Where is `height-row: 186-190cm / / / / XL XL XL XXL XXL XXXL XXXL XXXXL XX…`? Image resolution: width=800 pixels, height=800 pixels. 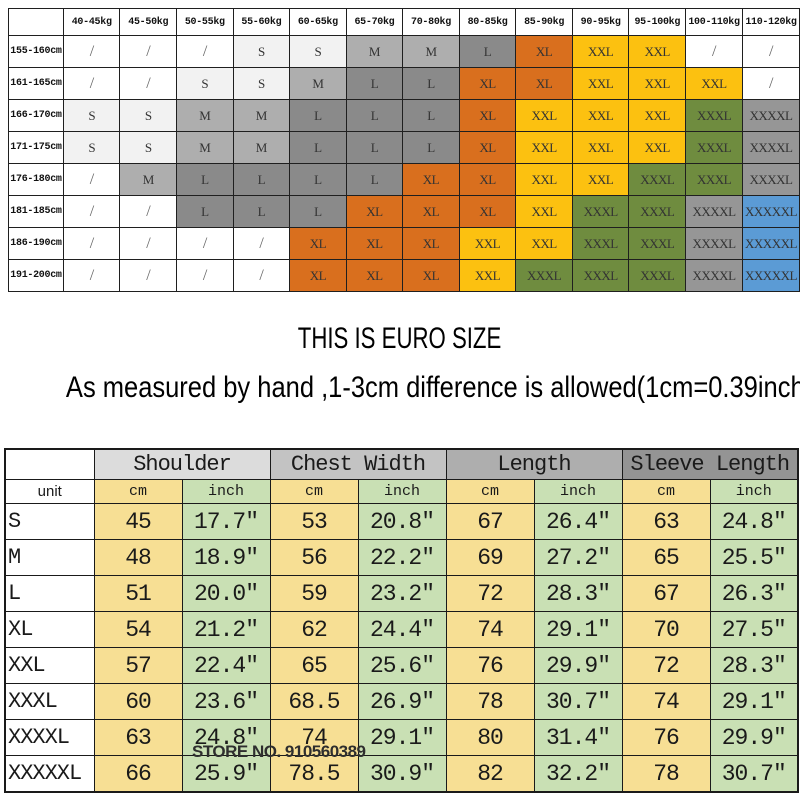
height-row: 186-190cm / / / / XL XL XL XXL XXL XXXL XXXL XXXXL XX… is located at coordinates (404, 243).